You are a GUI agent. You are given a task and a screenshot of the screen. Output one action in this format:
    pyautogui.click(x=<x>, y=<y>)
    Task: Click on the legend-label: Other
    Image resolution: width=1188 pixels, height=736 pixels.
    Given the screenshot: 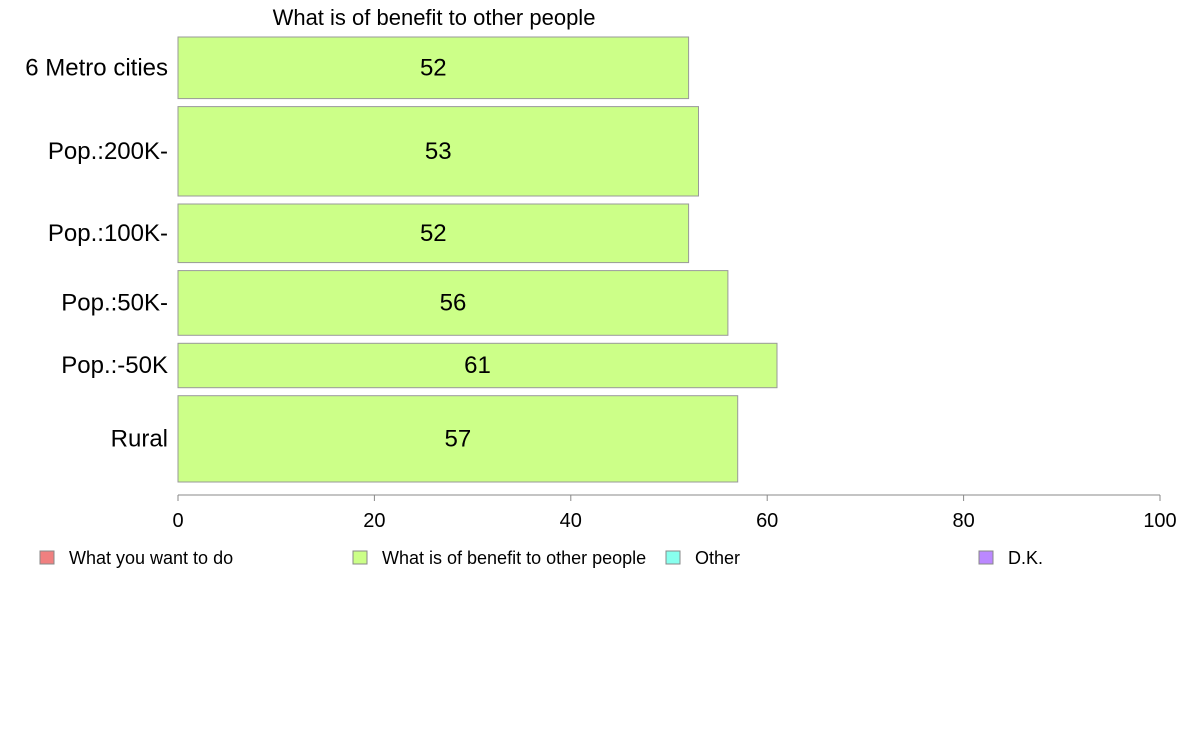 What is the action you would take?
    pyautogui.click(x=717, y=558)
    